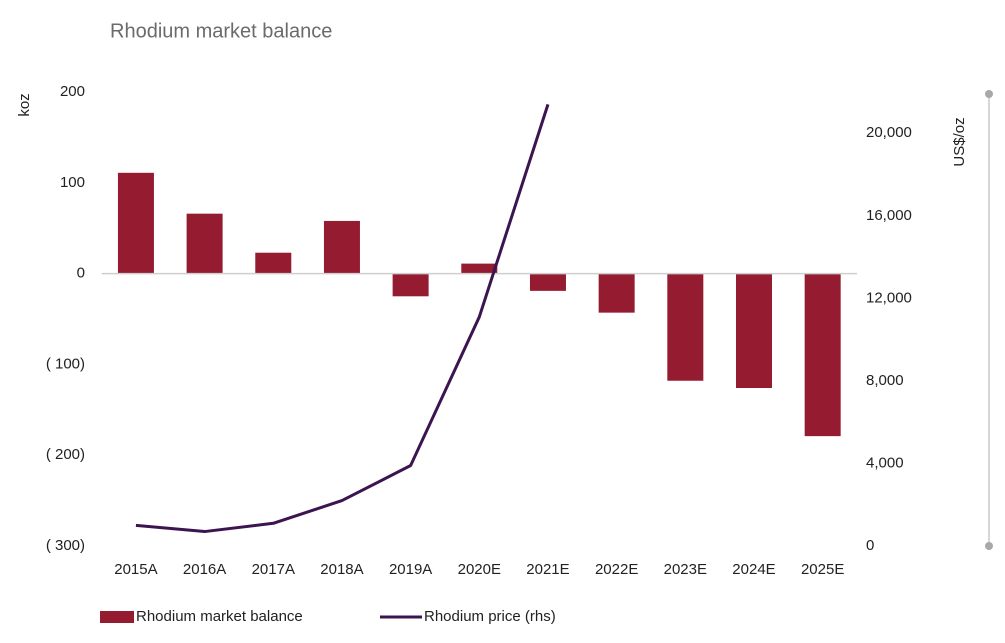 Image resolution: width=1005 pixels, height=643 pixels. What do you see at coordinates (341, 569) in the screenshot?
I see `x-tick-label: 2018A` at bounding box center [341, 569].